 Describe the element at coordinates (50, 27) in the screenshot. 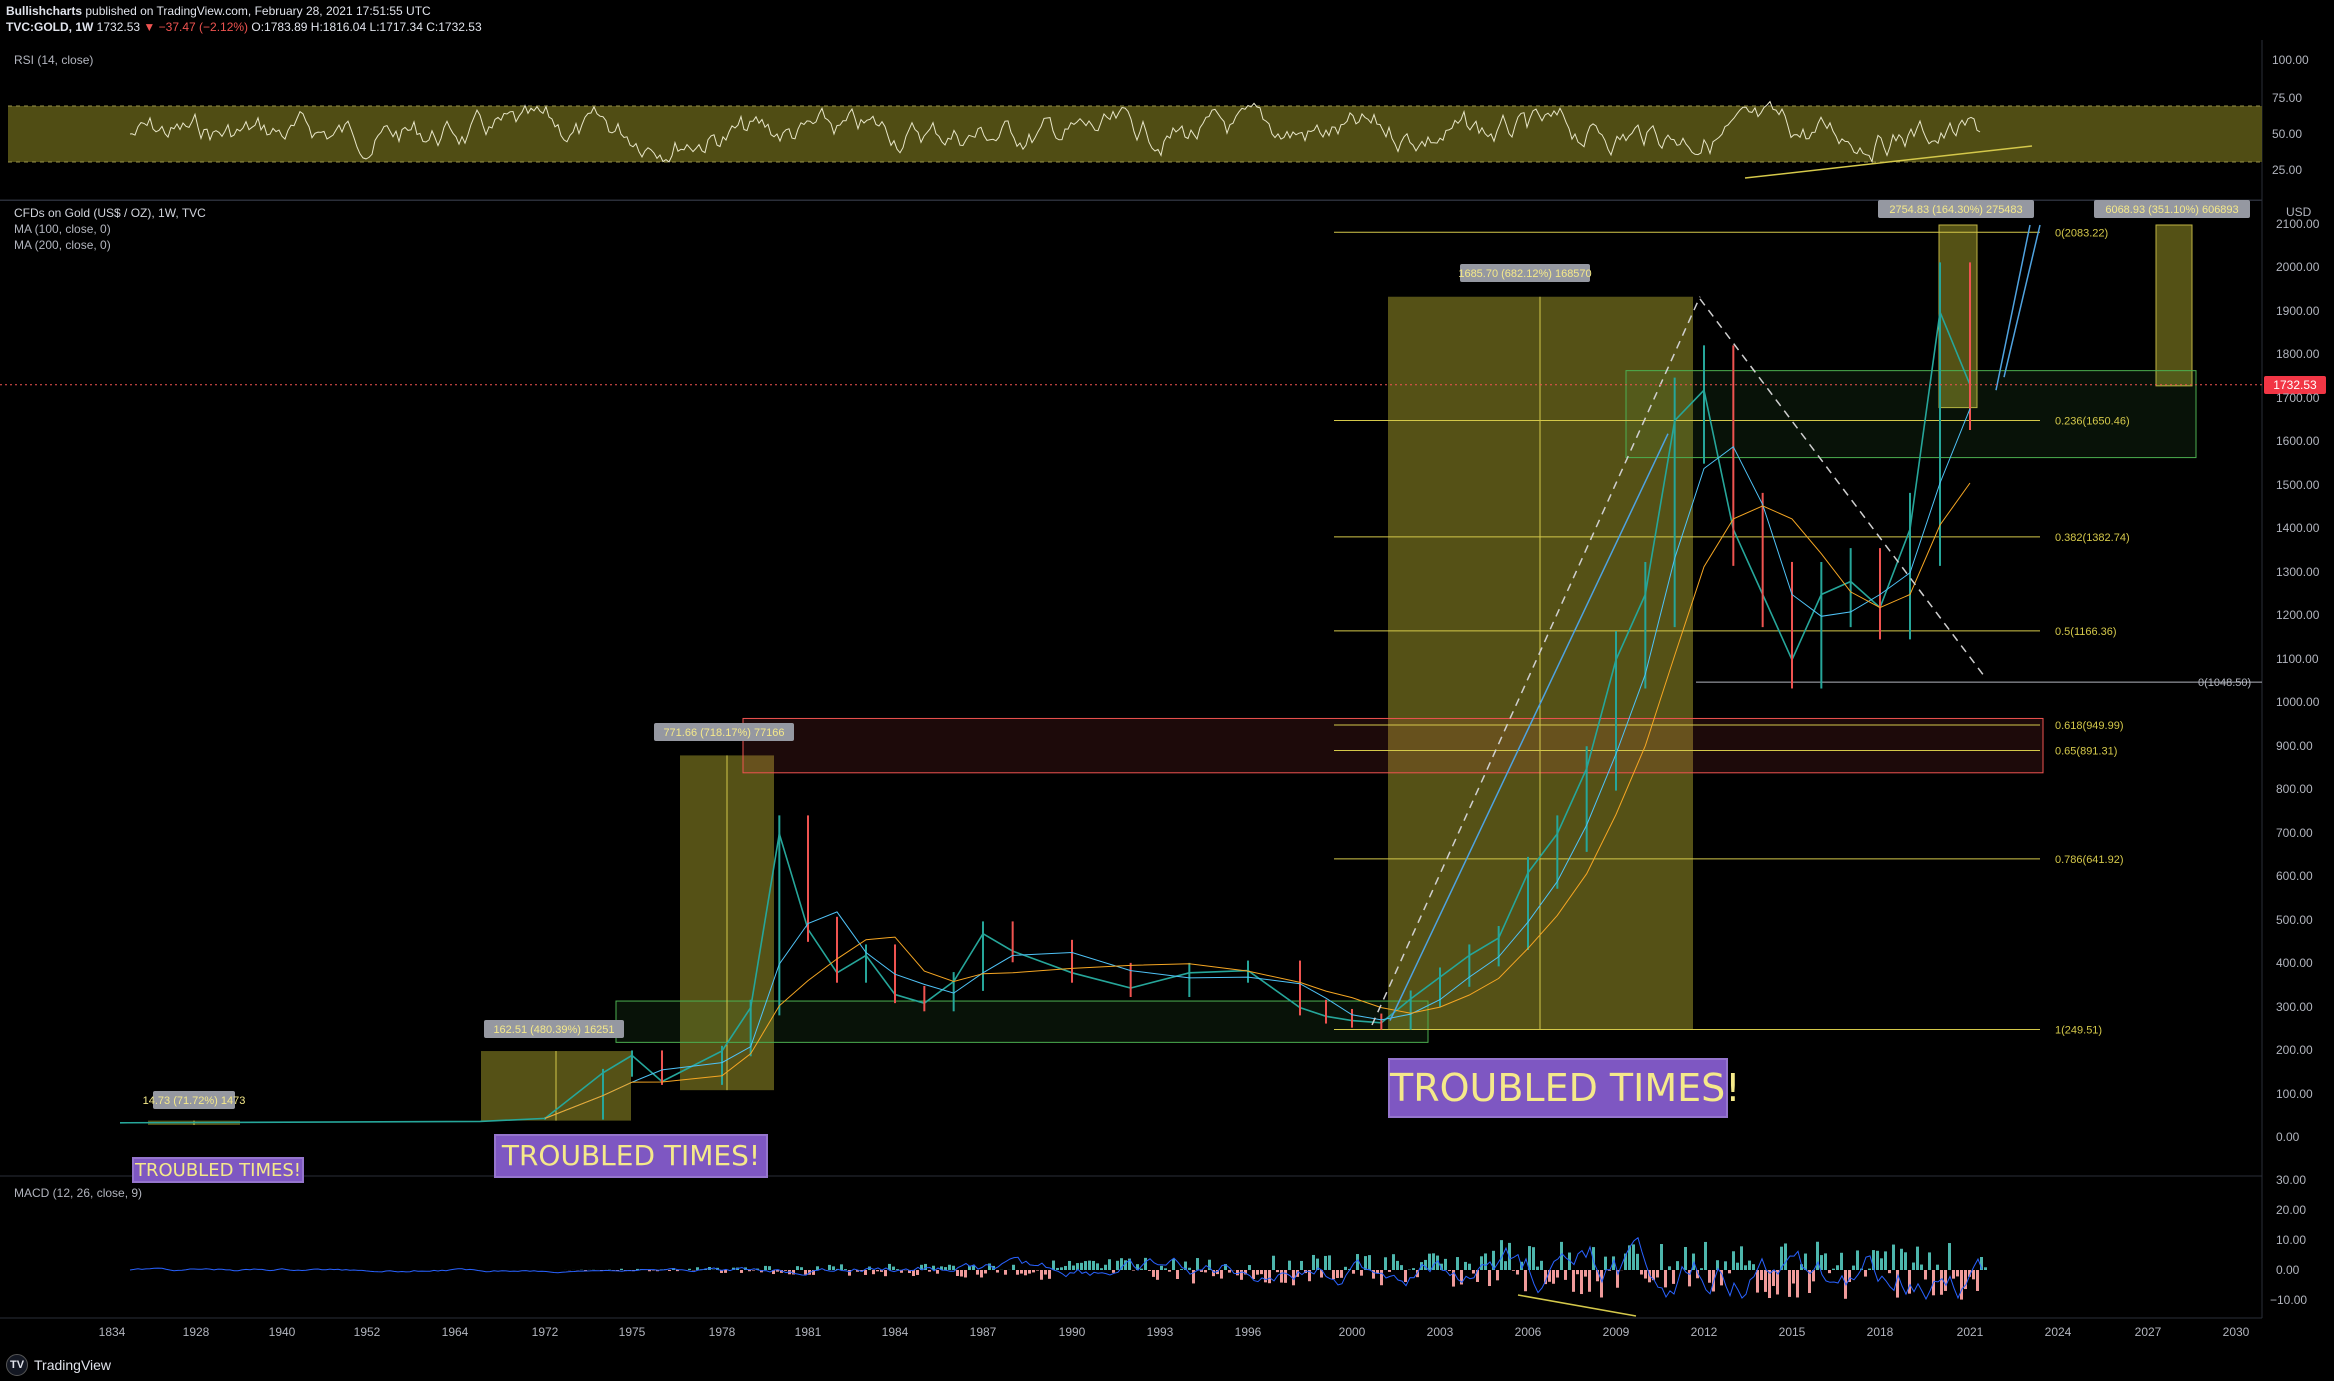

I see `symbol: TVC:GOLD, 1W` at that location.